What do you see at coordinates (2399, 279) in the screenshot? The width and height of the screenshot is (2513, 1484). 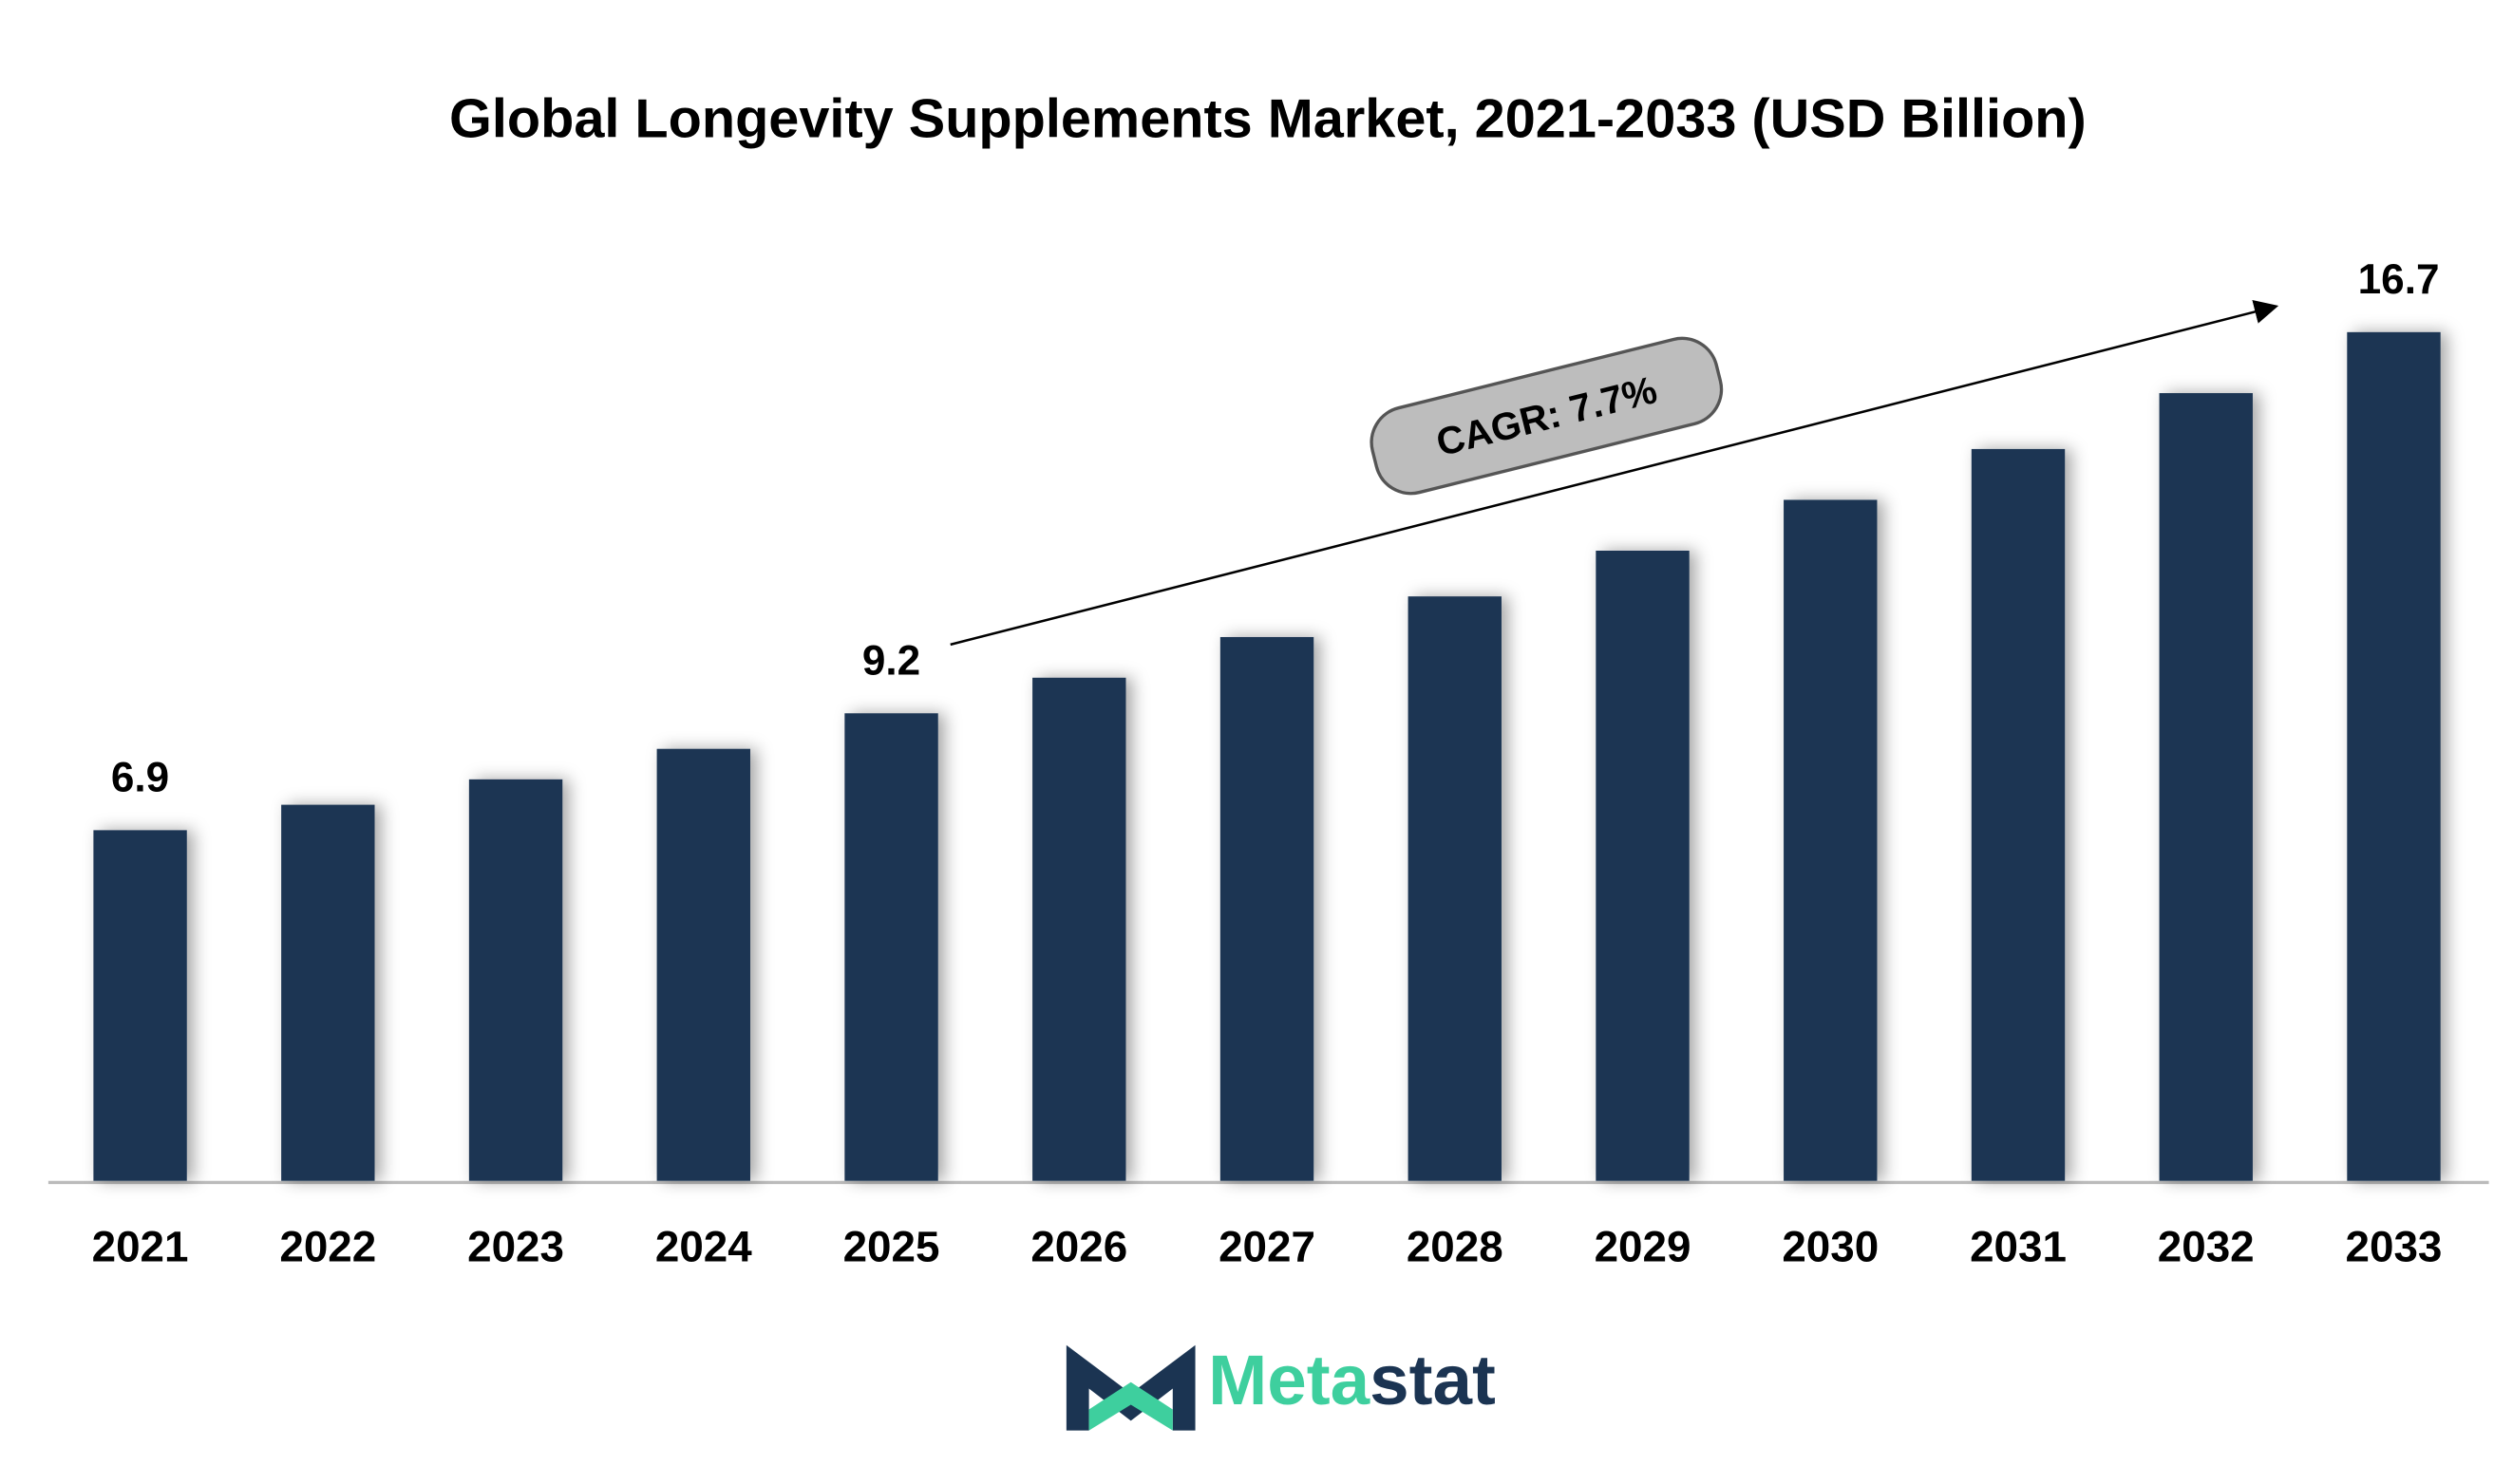 I see `value-label: 16.7` at bounding box center [2399, 279].